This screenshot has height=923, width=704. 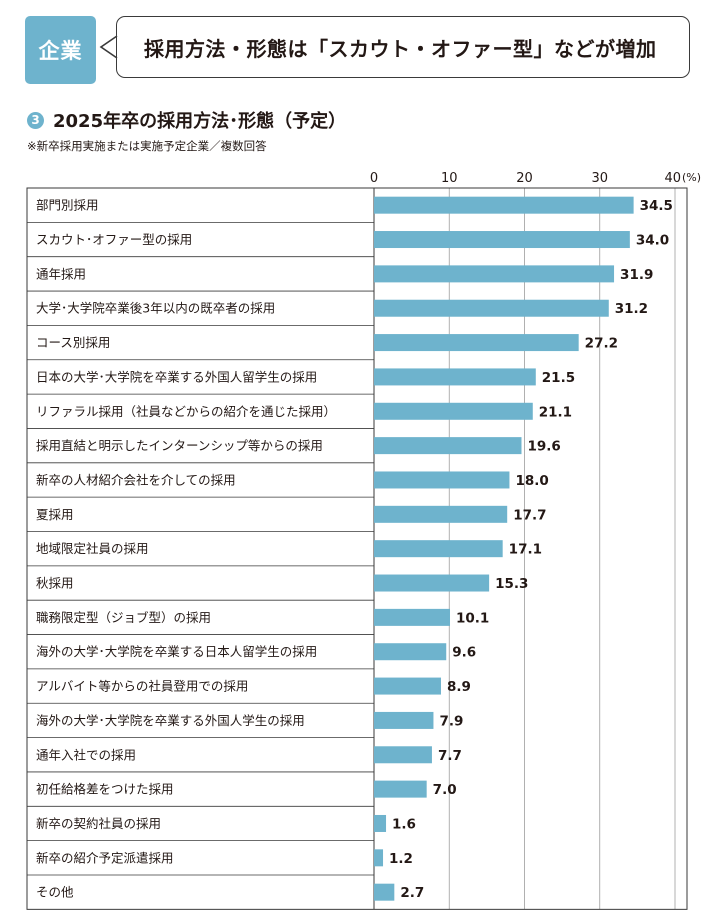 What do you see at coordinates (459, 687) in the screenshot?
I see `value-label: 8.9` at bounding box center [459, 687].